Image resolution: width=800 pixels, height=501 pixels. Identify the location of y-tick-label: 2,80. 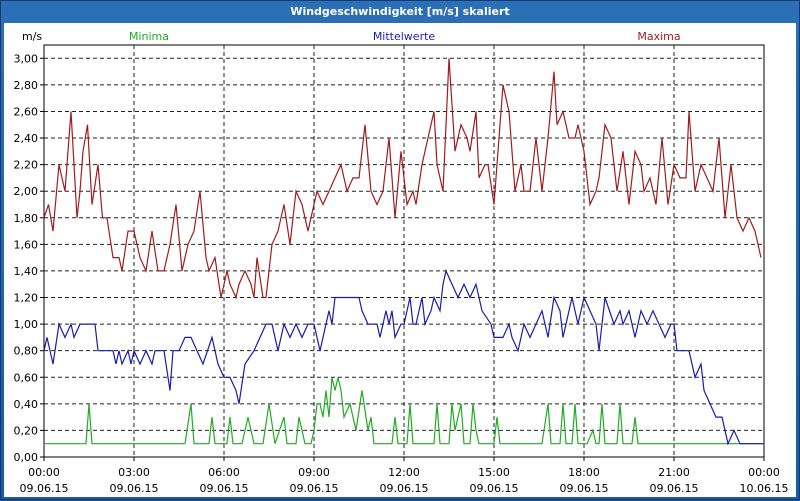
(26, 85).